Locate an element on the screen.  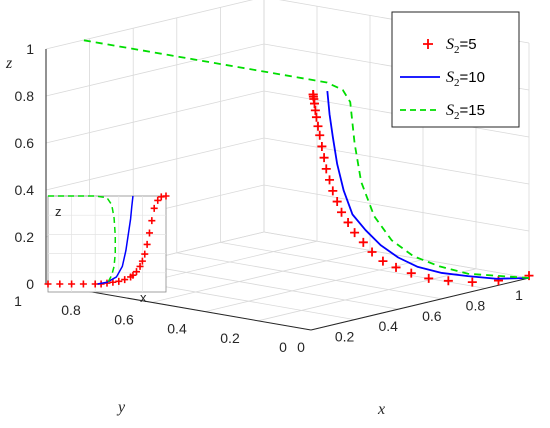
legend: S2=5 S2=10 S2=15 is located at coordinates (455, 69).